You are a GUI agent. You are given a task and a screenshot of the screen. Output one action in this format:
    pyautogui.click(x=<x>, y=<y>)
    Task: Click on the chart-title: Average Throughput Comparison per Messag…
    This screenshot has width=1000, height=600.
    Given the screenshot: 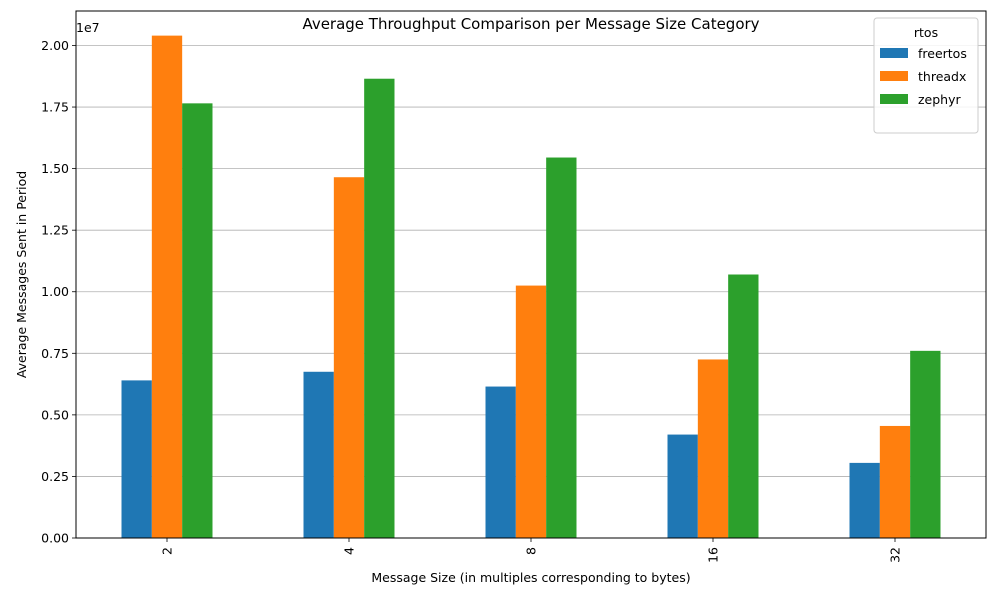 What is the action you would take?
    pyautogui.click(x=530, y=24)
    